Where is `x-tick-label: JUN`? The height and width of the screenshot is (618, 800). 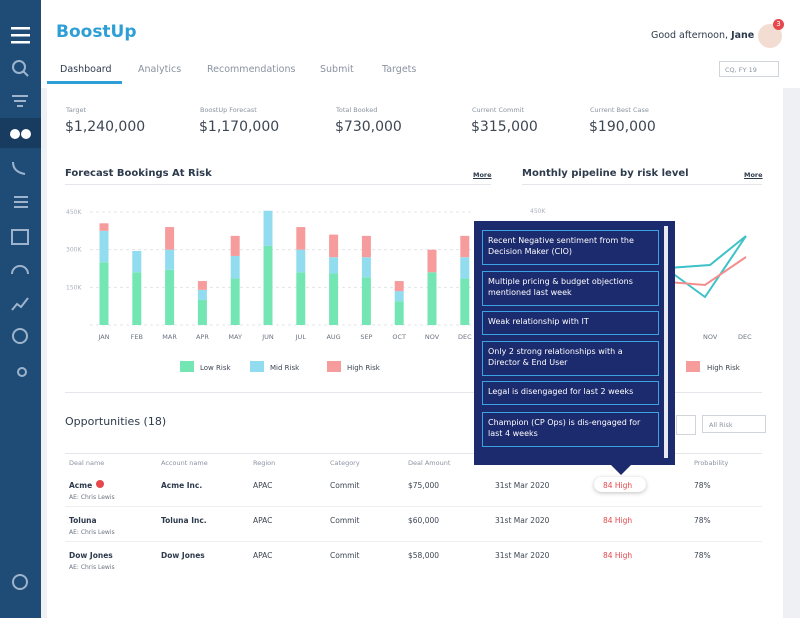
x-tick-label: JUN is located at coordinates (267, 337).